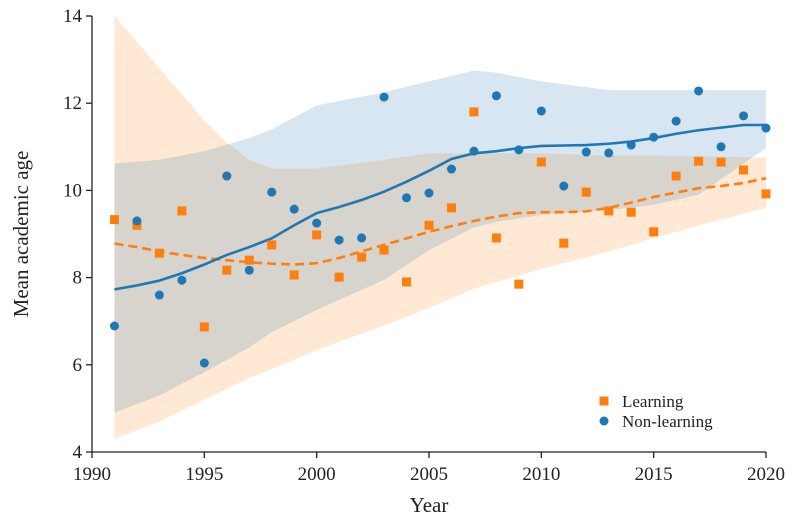  I want to click on y-axis-title: Mean academic age, so click(21, 234).